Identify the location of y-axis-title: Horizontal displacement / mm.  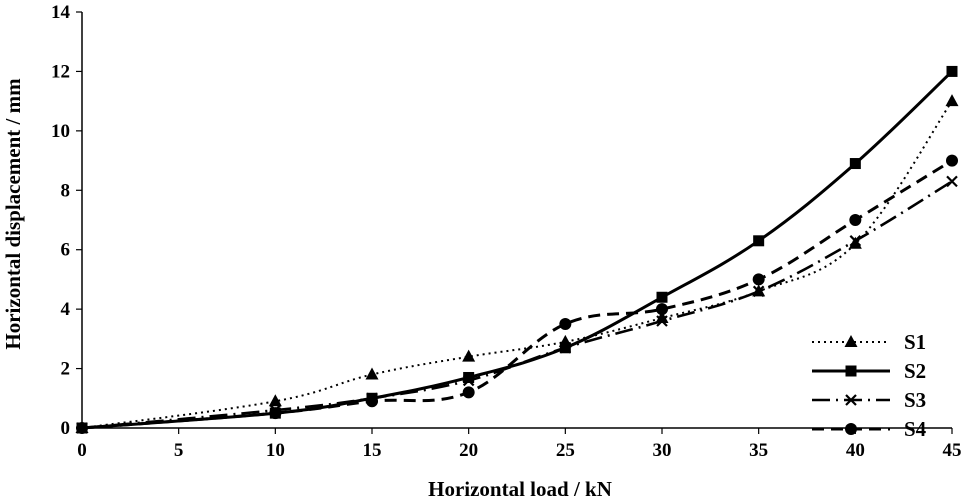
(13, 214).